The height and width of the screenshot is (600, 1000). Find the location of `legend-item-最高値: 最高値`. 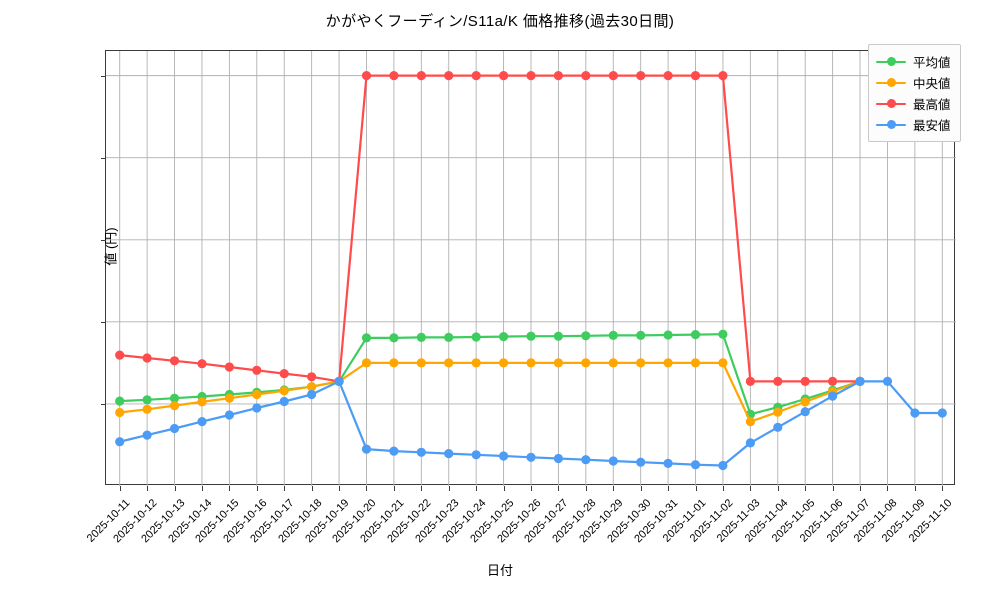

legend-item-最高値: 最高値 is located at coordinates (913, 103).